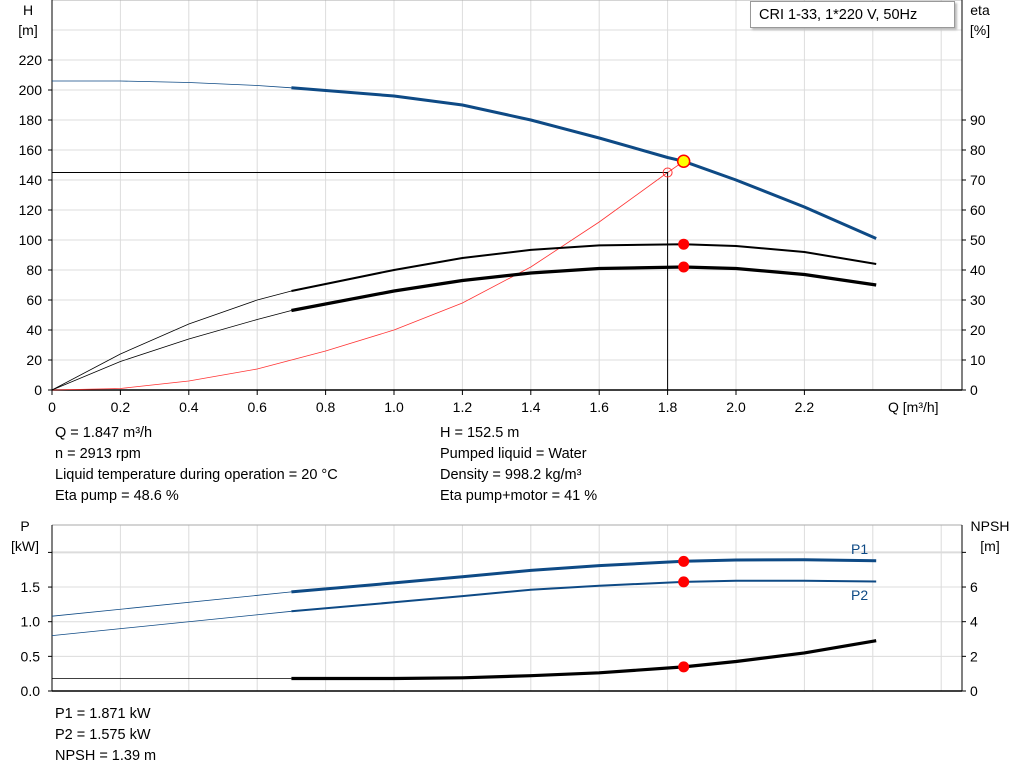 The image size is (1024, 781). What do you see at coordinates (31, 656) in the screenshot?
I see `y-tick-label: 0.5` at bounding box center [31, 656].